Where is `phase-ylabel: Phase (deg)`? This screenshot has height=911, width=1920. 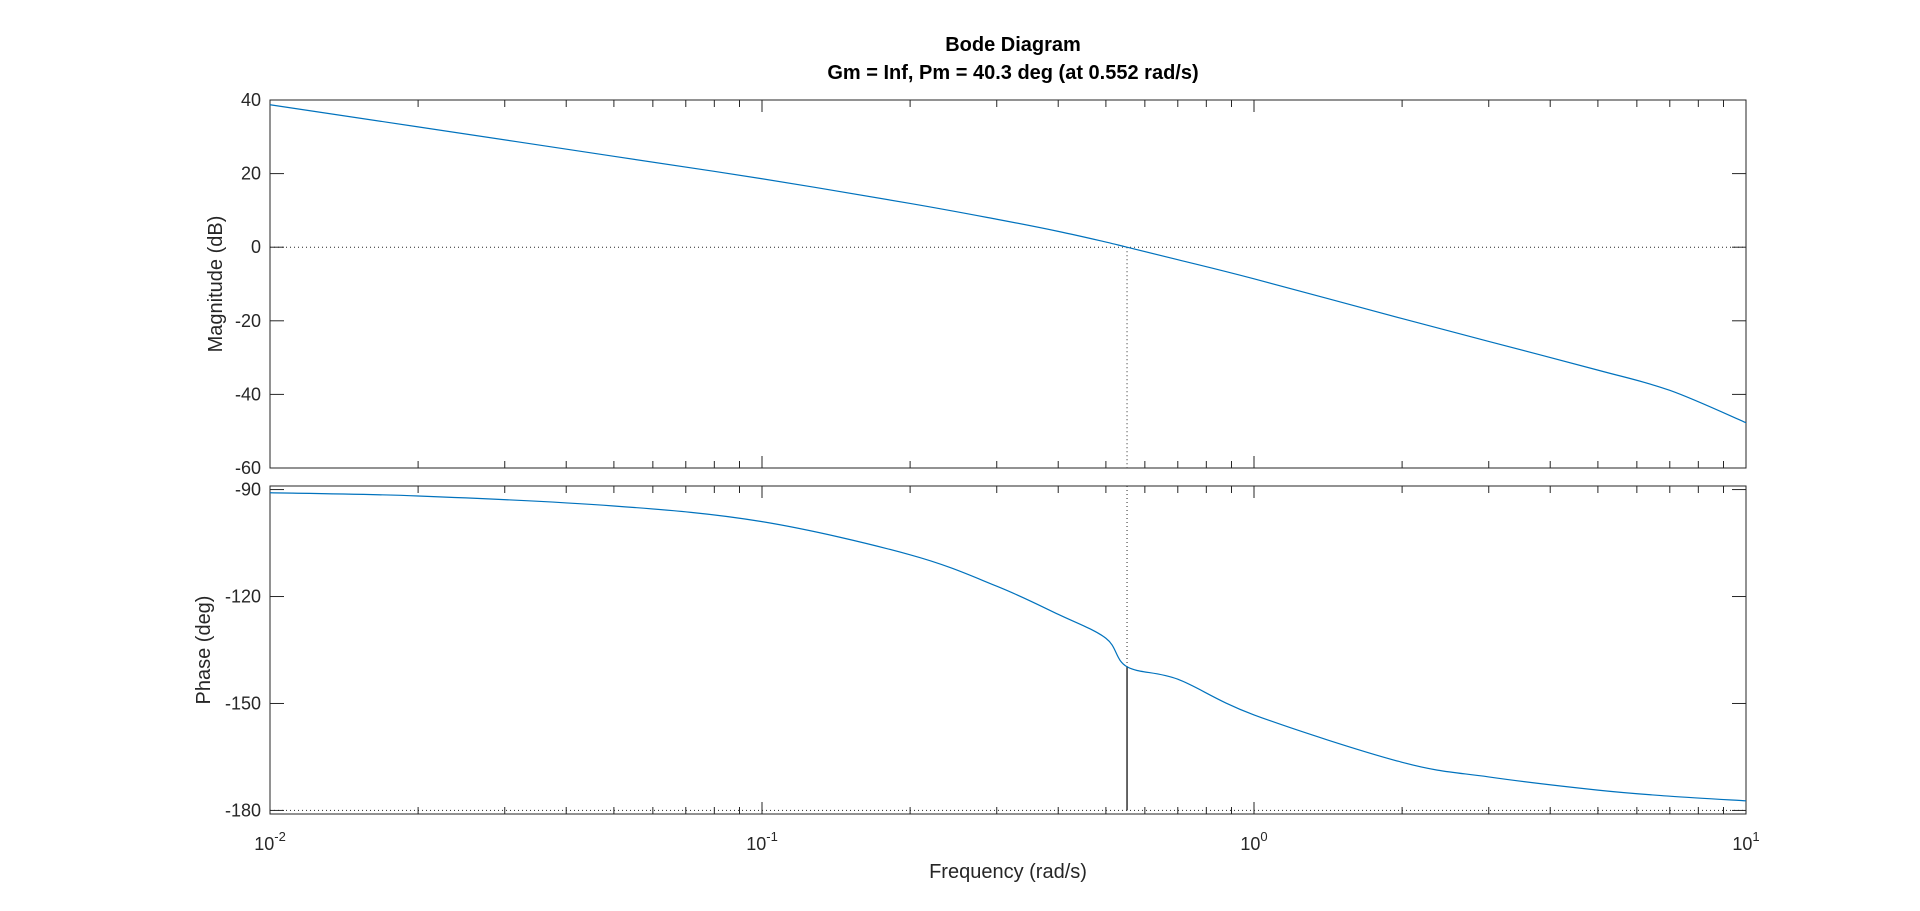
phase-ylabel: Phase (deg) is located at coordinates (204, 650).